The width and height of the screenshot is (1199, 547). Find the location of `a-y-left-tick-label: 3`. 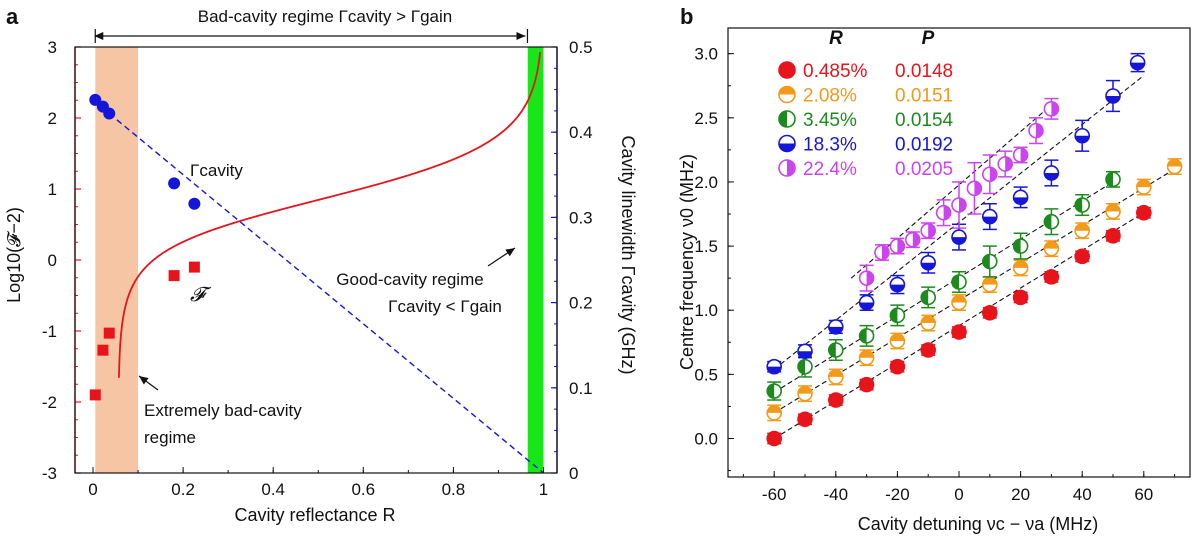

a-y-left-tick-label: 3 is located at coordinates (52, 47).